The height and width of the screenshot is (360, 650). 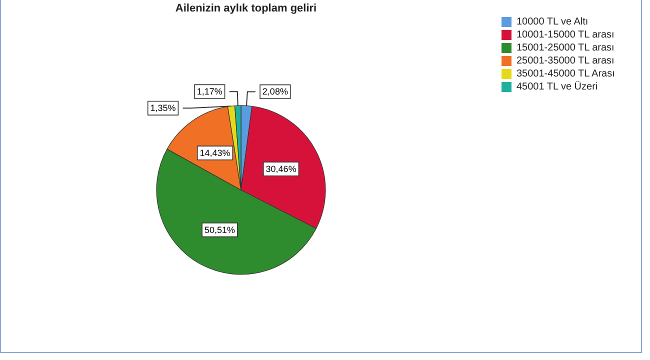 What do you see at coordinates (281, 169) in the screenshot?
I see `data-label: 30,46%` at bounding box center [281, 169].